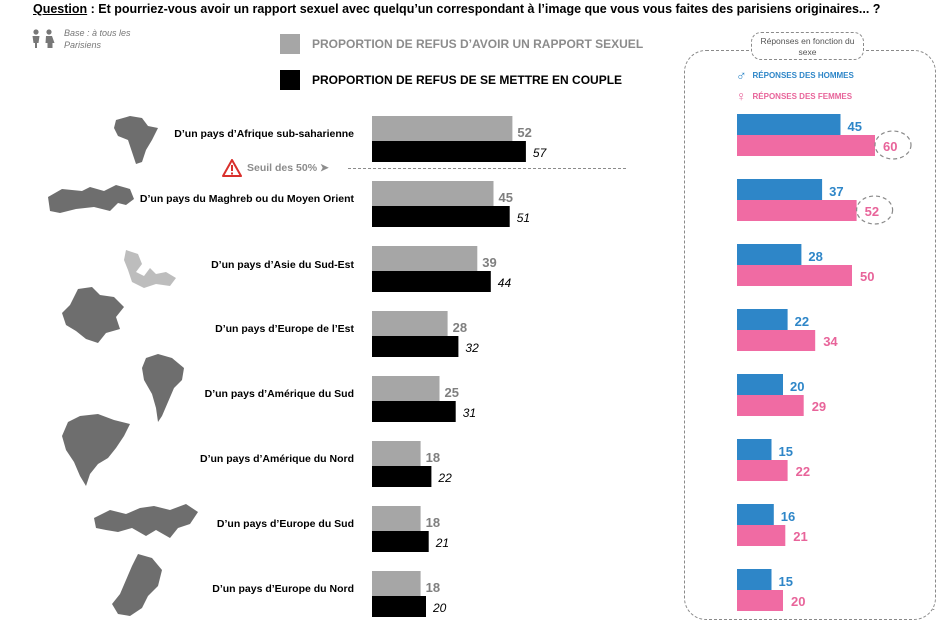  I want to click on category-label: D’un pays d’Amérique du Sud, so click(279, 394).